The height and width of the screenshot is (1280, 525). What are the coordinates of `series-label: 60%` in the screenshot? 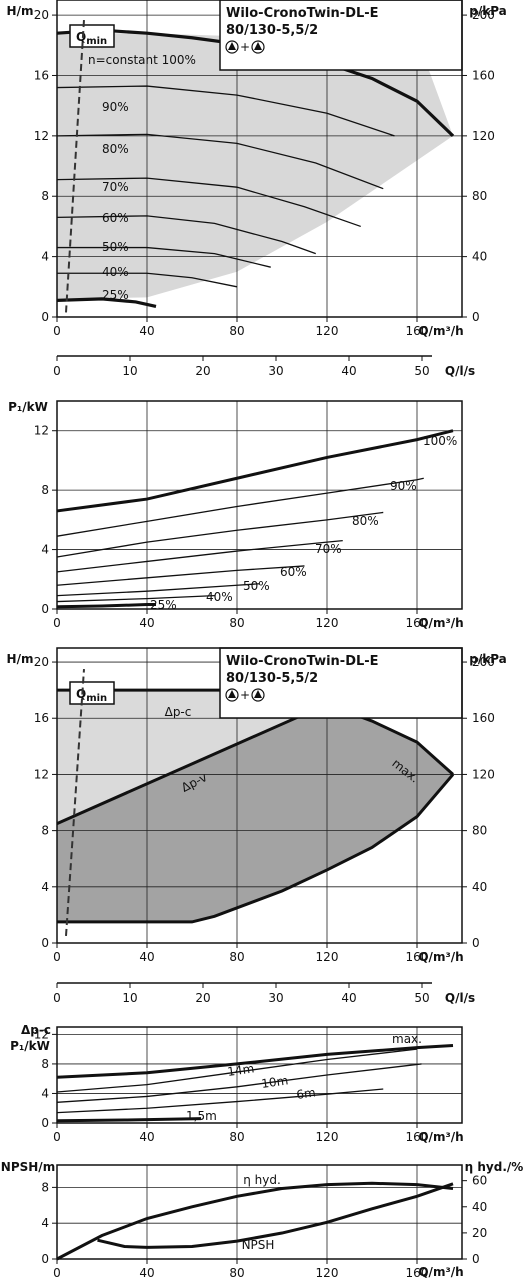 It's located at (293, 572).